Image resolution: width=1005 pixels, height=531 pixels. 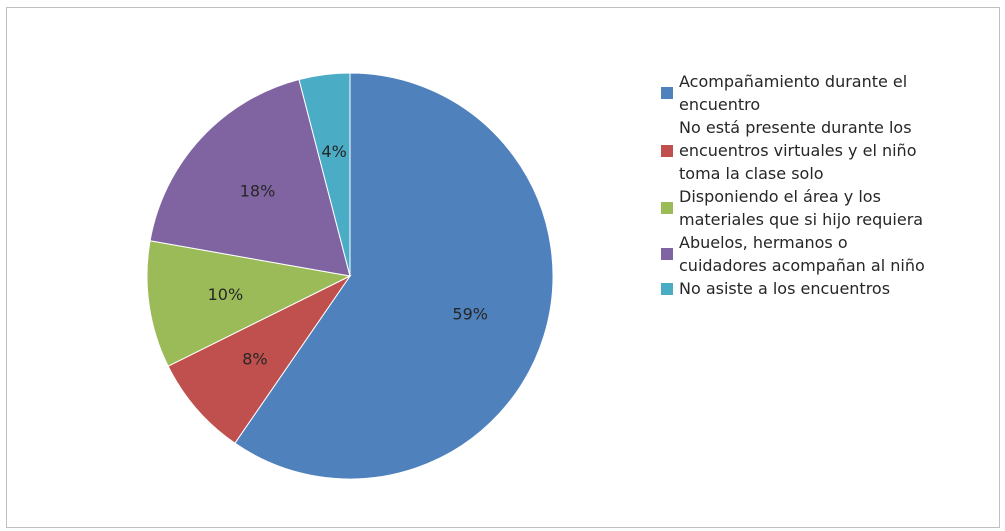 I want to click on legend-label-5: No asiste a los encuentros, so click(x=784, y=288).